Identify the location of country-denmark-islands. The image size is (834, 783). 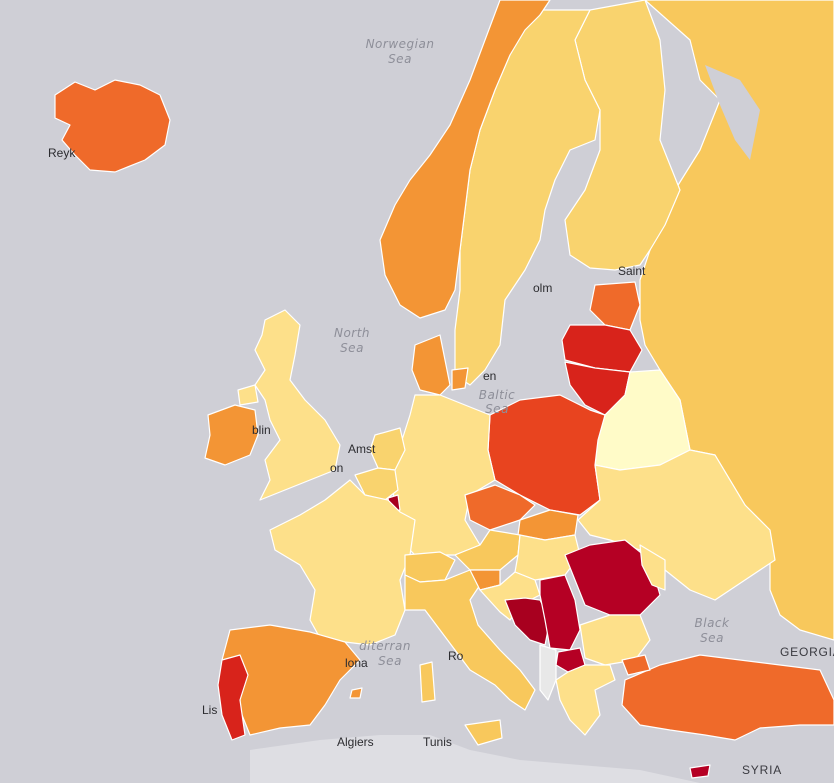
(460, 379).